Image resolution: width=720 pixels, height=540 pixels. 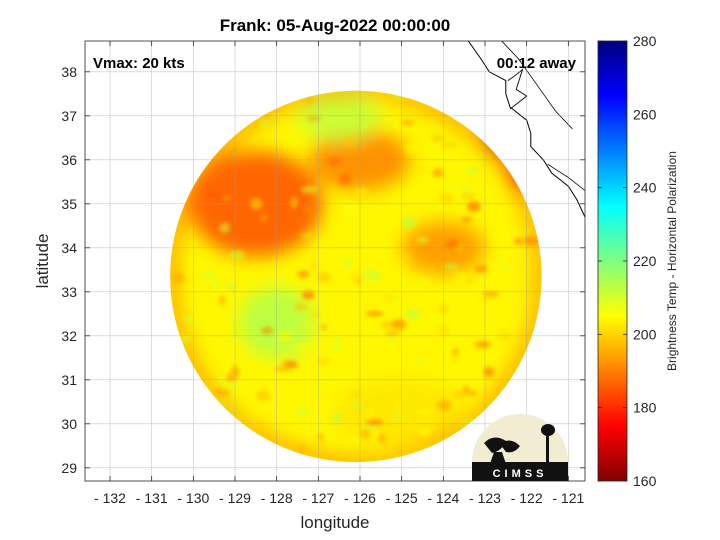 What do you see at coordinates (235, 498) in the screenshot?
I see `x-tick-label: - 129` at bounding box center [235, 498].